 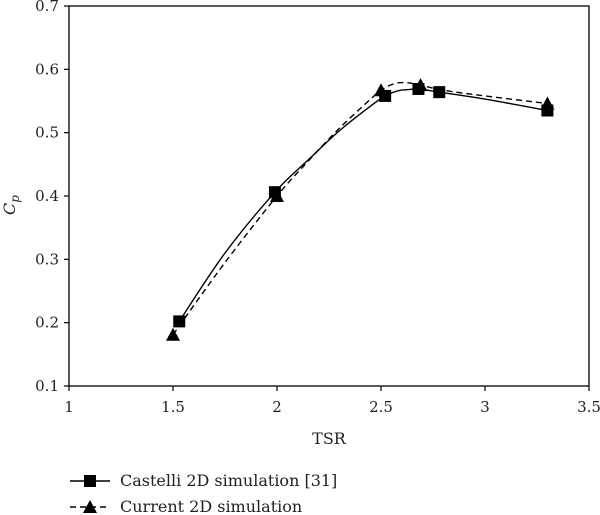 What do you see at coordinates (211, 506) in the screenshot?
I see `legend-label: Current 2D simulation` at bounding box center [211, 506].